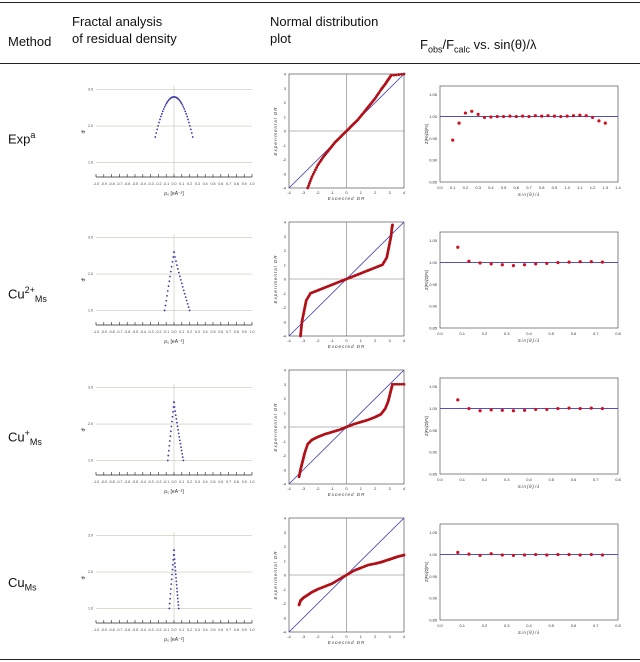  I want to click on y-tick-label: 2, so click(285, 398).